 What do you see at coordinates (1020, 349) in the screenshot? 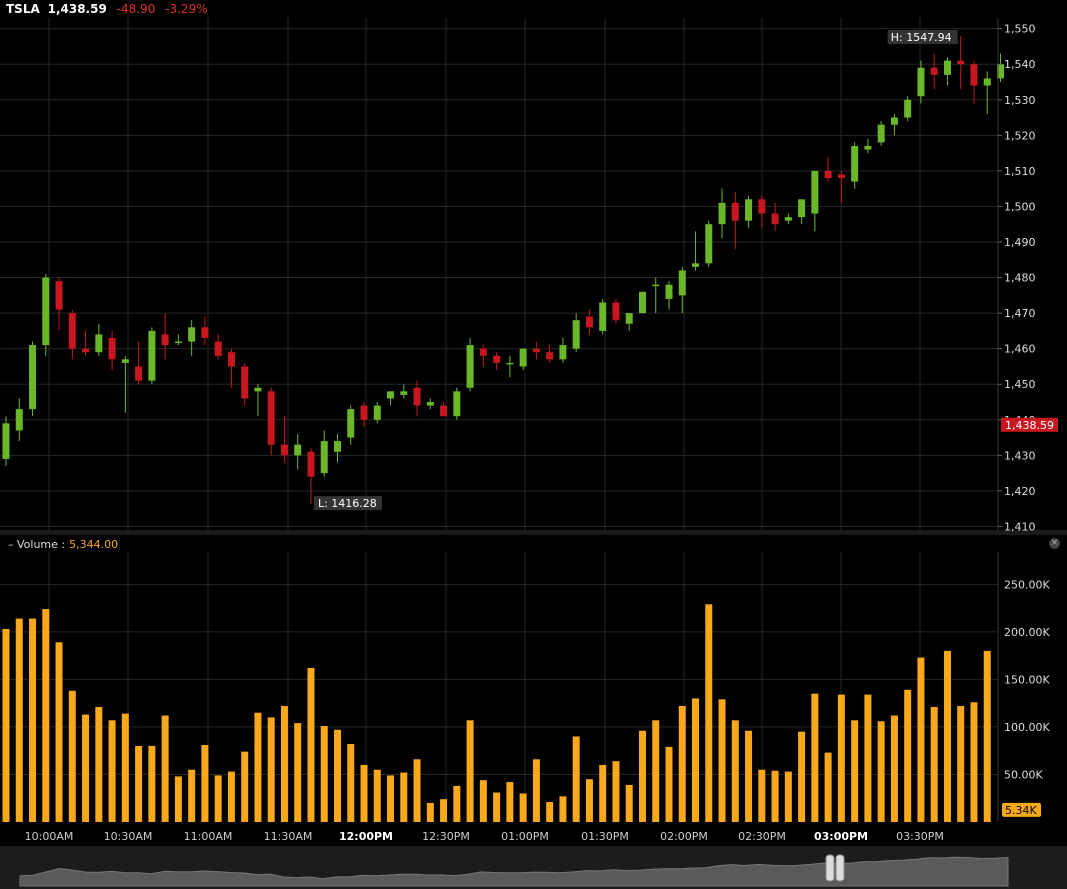
I see `price-tick-label: 1,460` at bounding box center [1020, 349].